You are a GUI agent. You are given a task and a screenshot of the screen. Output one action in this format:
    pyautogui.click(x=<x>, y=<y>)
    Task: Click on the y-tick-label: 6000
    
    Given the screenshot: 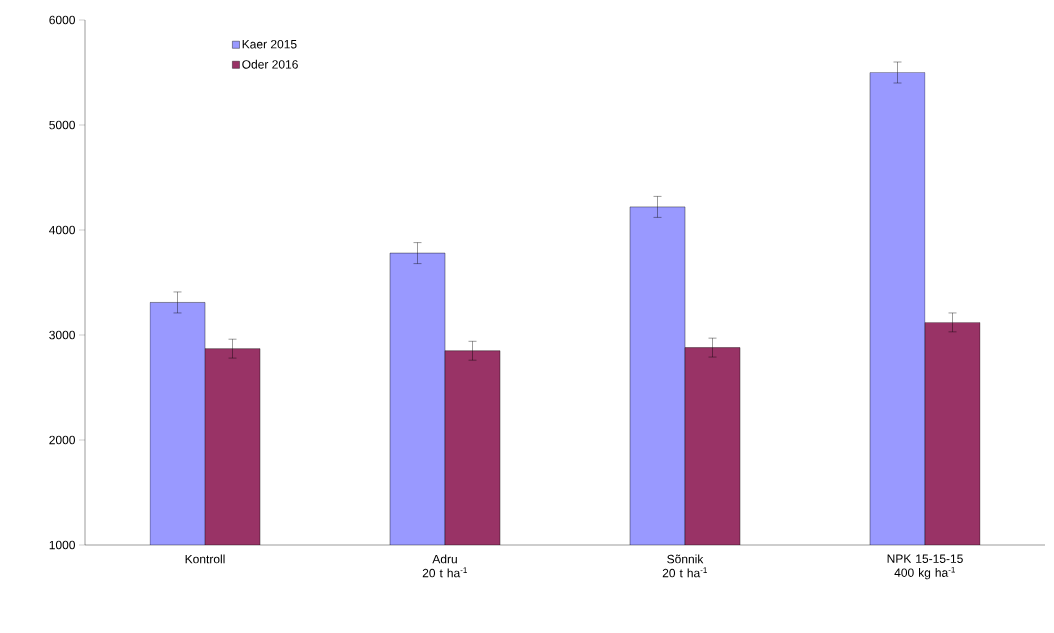 What is the action you would take?
    pyautogui.click(x=62, y=20)
    